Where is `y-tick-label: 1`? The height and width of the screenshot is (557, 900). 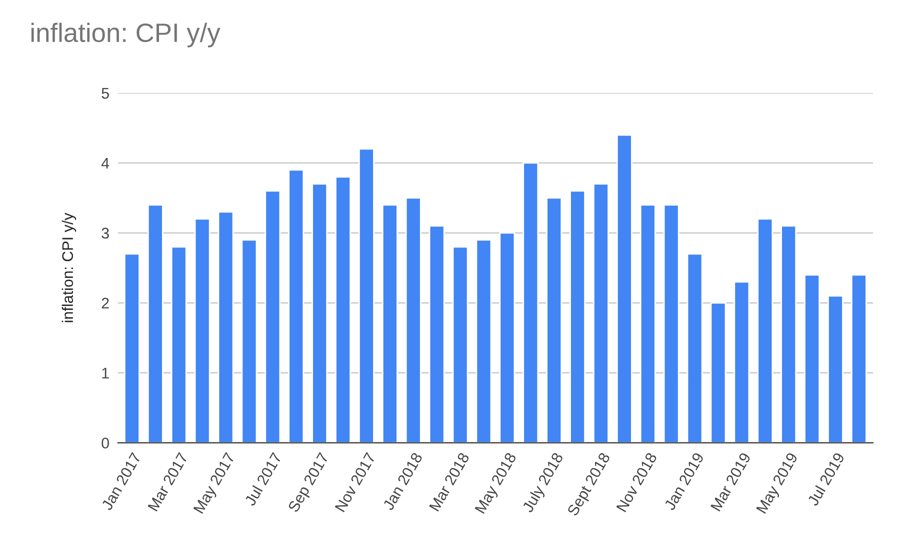
y-tick-label: 1 is located at coordinates (105, 373).